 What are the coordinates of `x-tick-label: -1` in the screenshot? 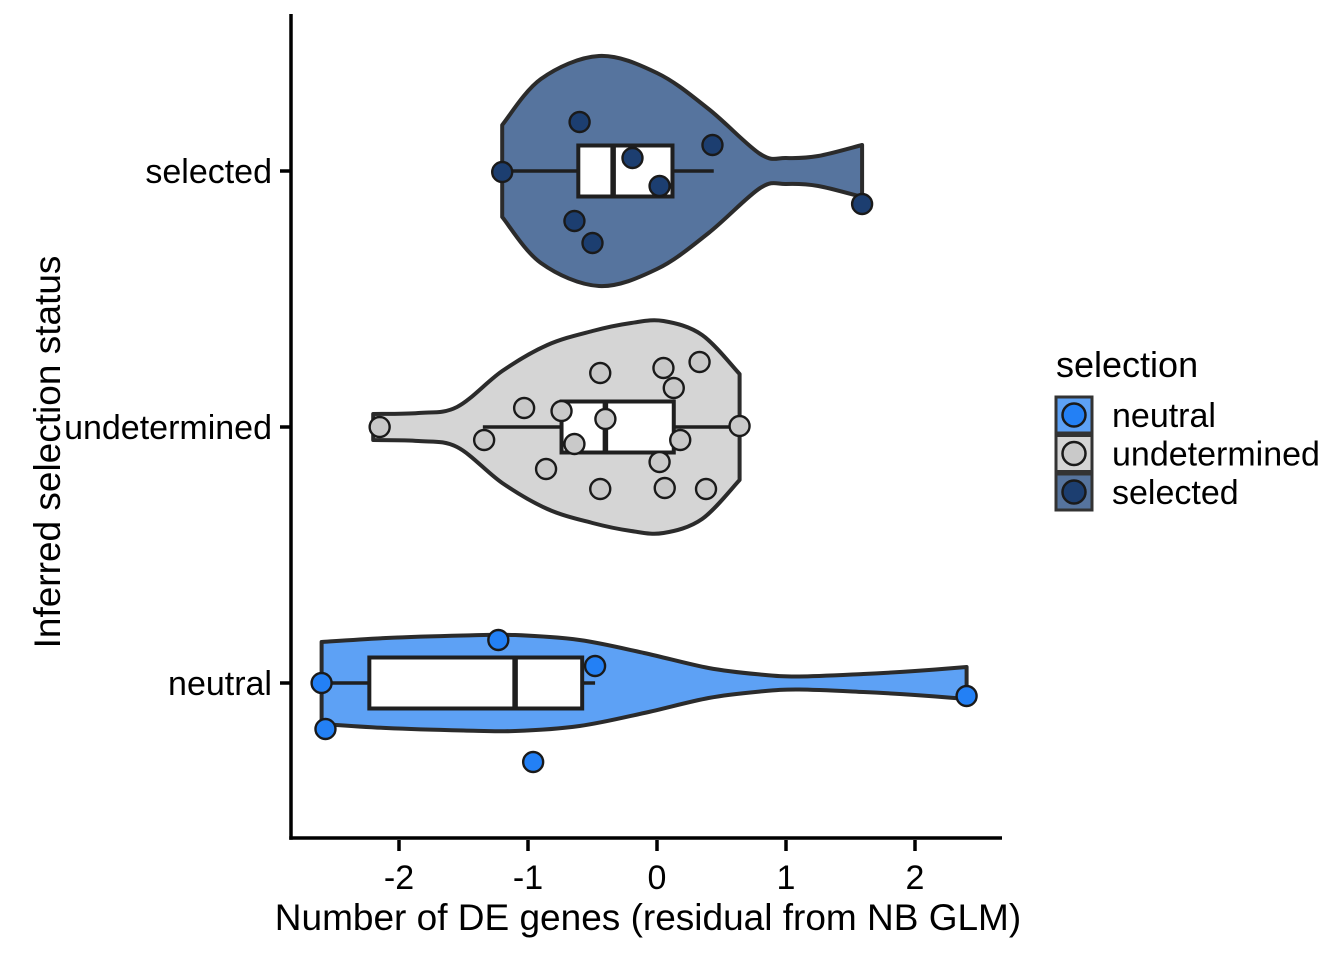 It's located at (528, 878).